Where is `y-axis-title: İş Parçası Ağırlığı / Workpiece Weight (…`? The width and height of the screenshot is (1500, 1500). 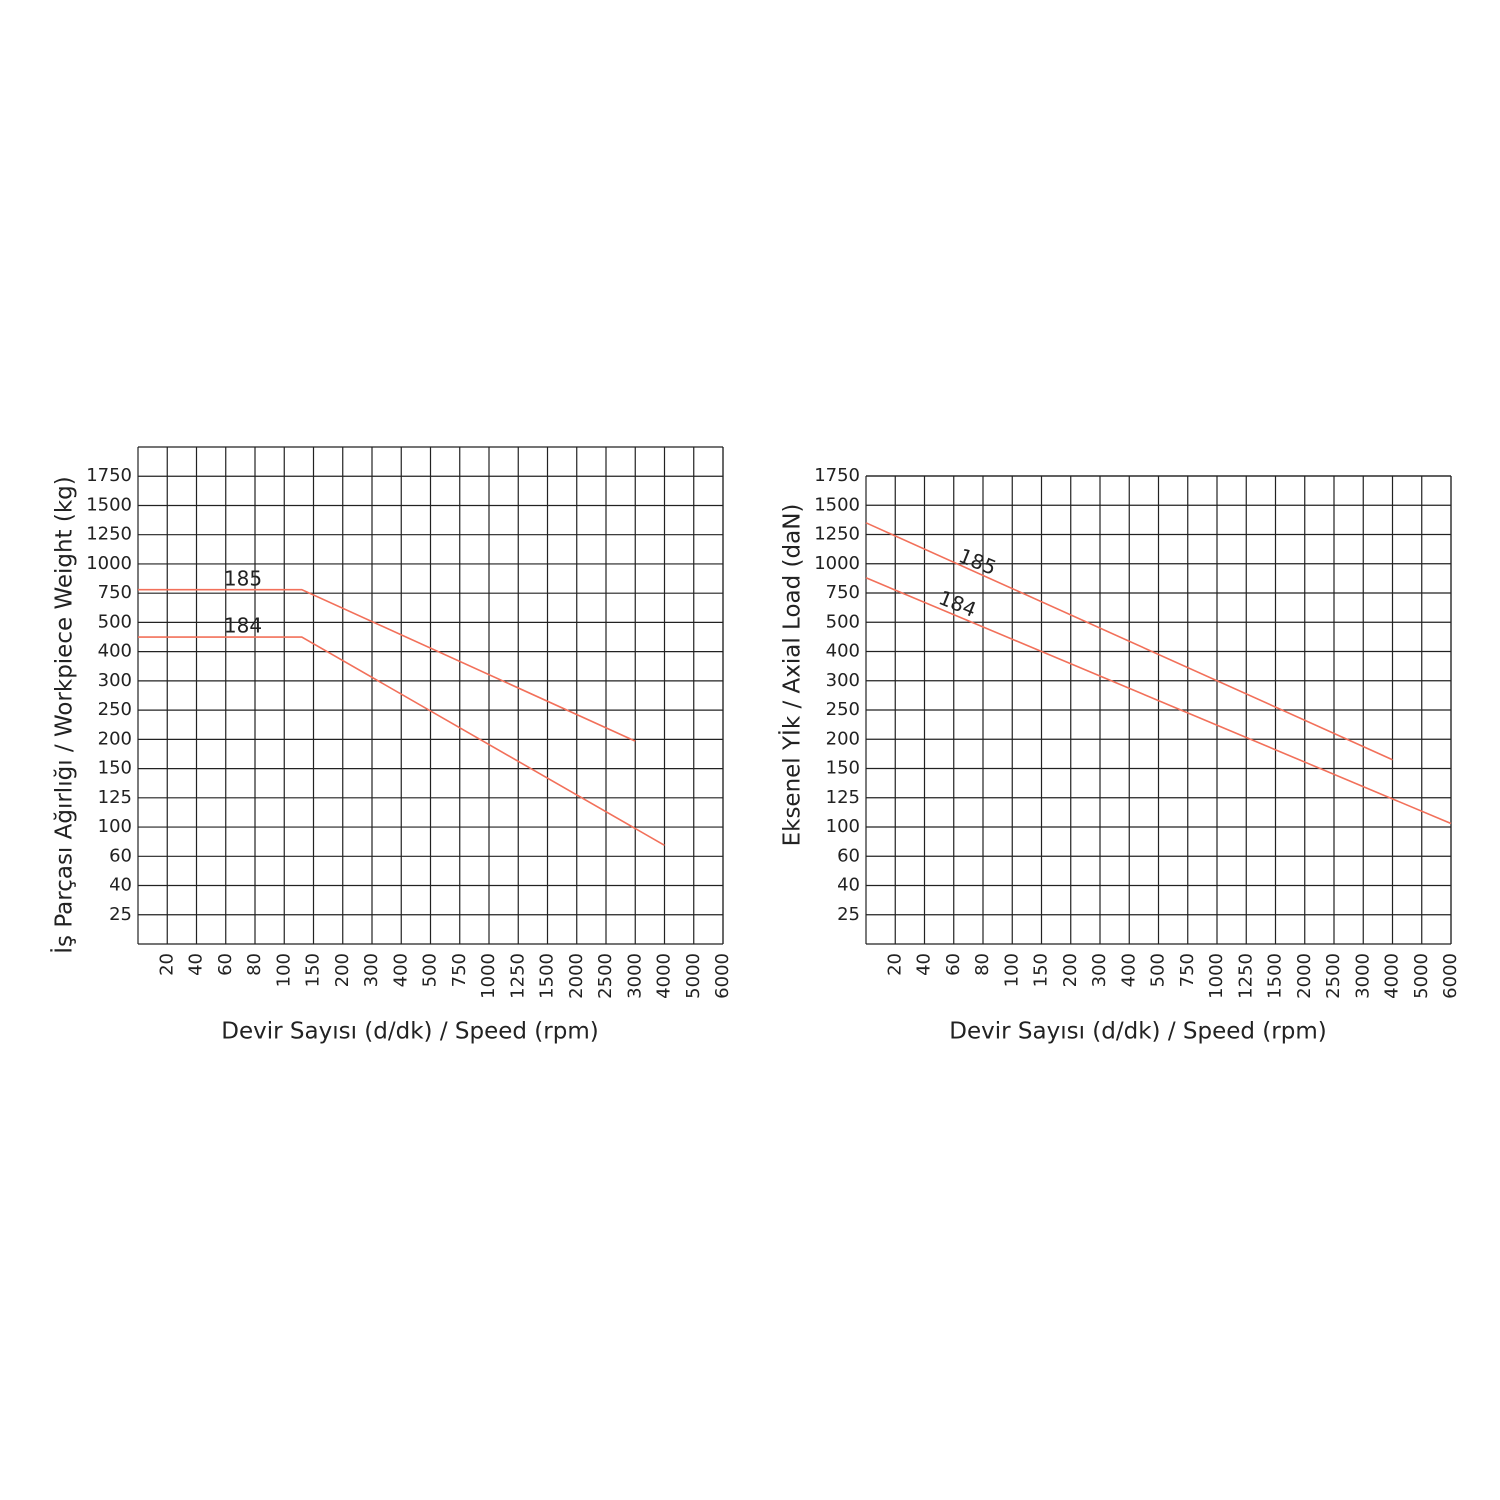 y-axis-title: İş Parçası Ağırlığı / Workpiece Weight (… is located at coordinates (64, 715).